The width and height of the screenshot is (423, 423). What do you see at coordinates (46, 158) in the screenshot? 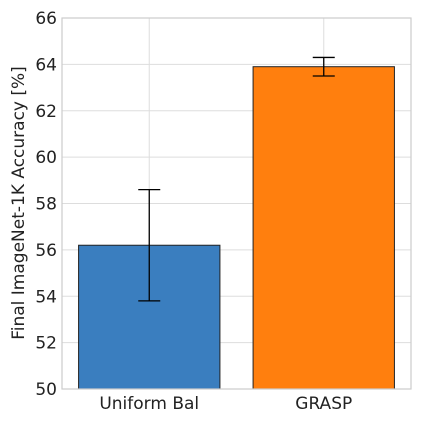
I see `y-tick-label: 60` at bounding box center [46, 158].